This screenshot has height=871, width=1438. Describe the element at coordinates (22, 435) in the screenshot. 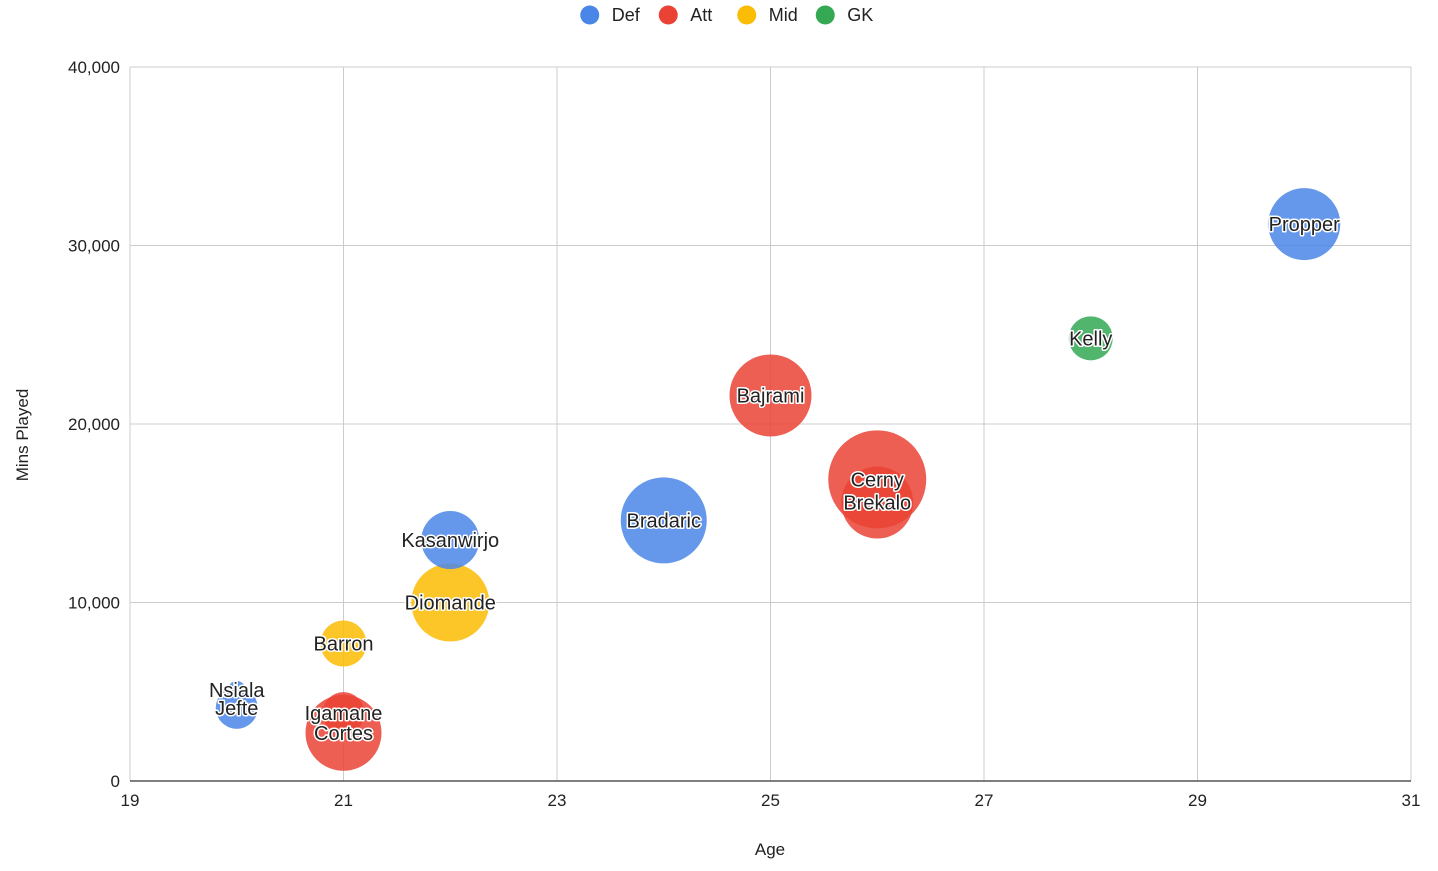

I see `y-axis-title: Mins Played` at that location.